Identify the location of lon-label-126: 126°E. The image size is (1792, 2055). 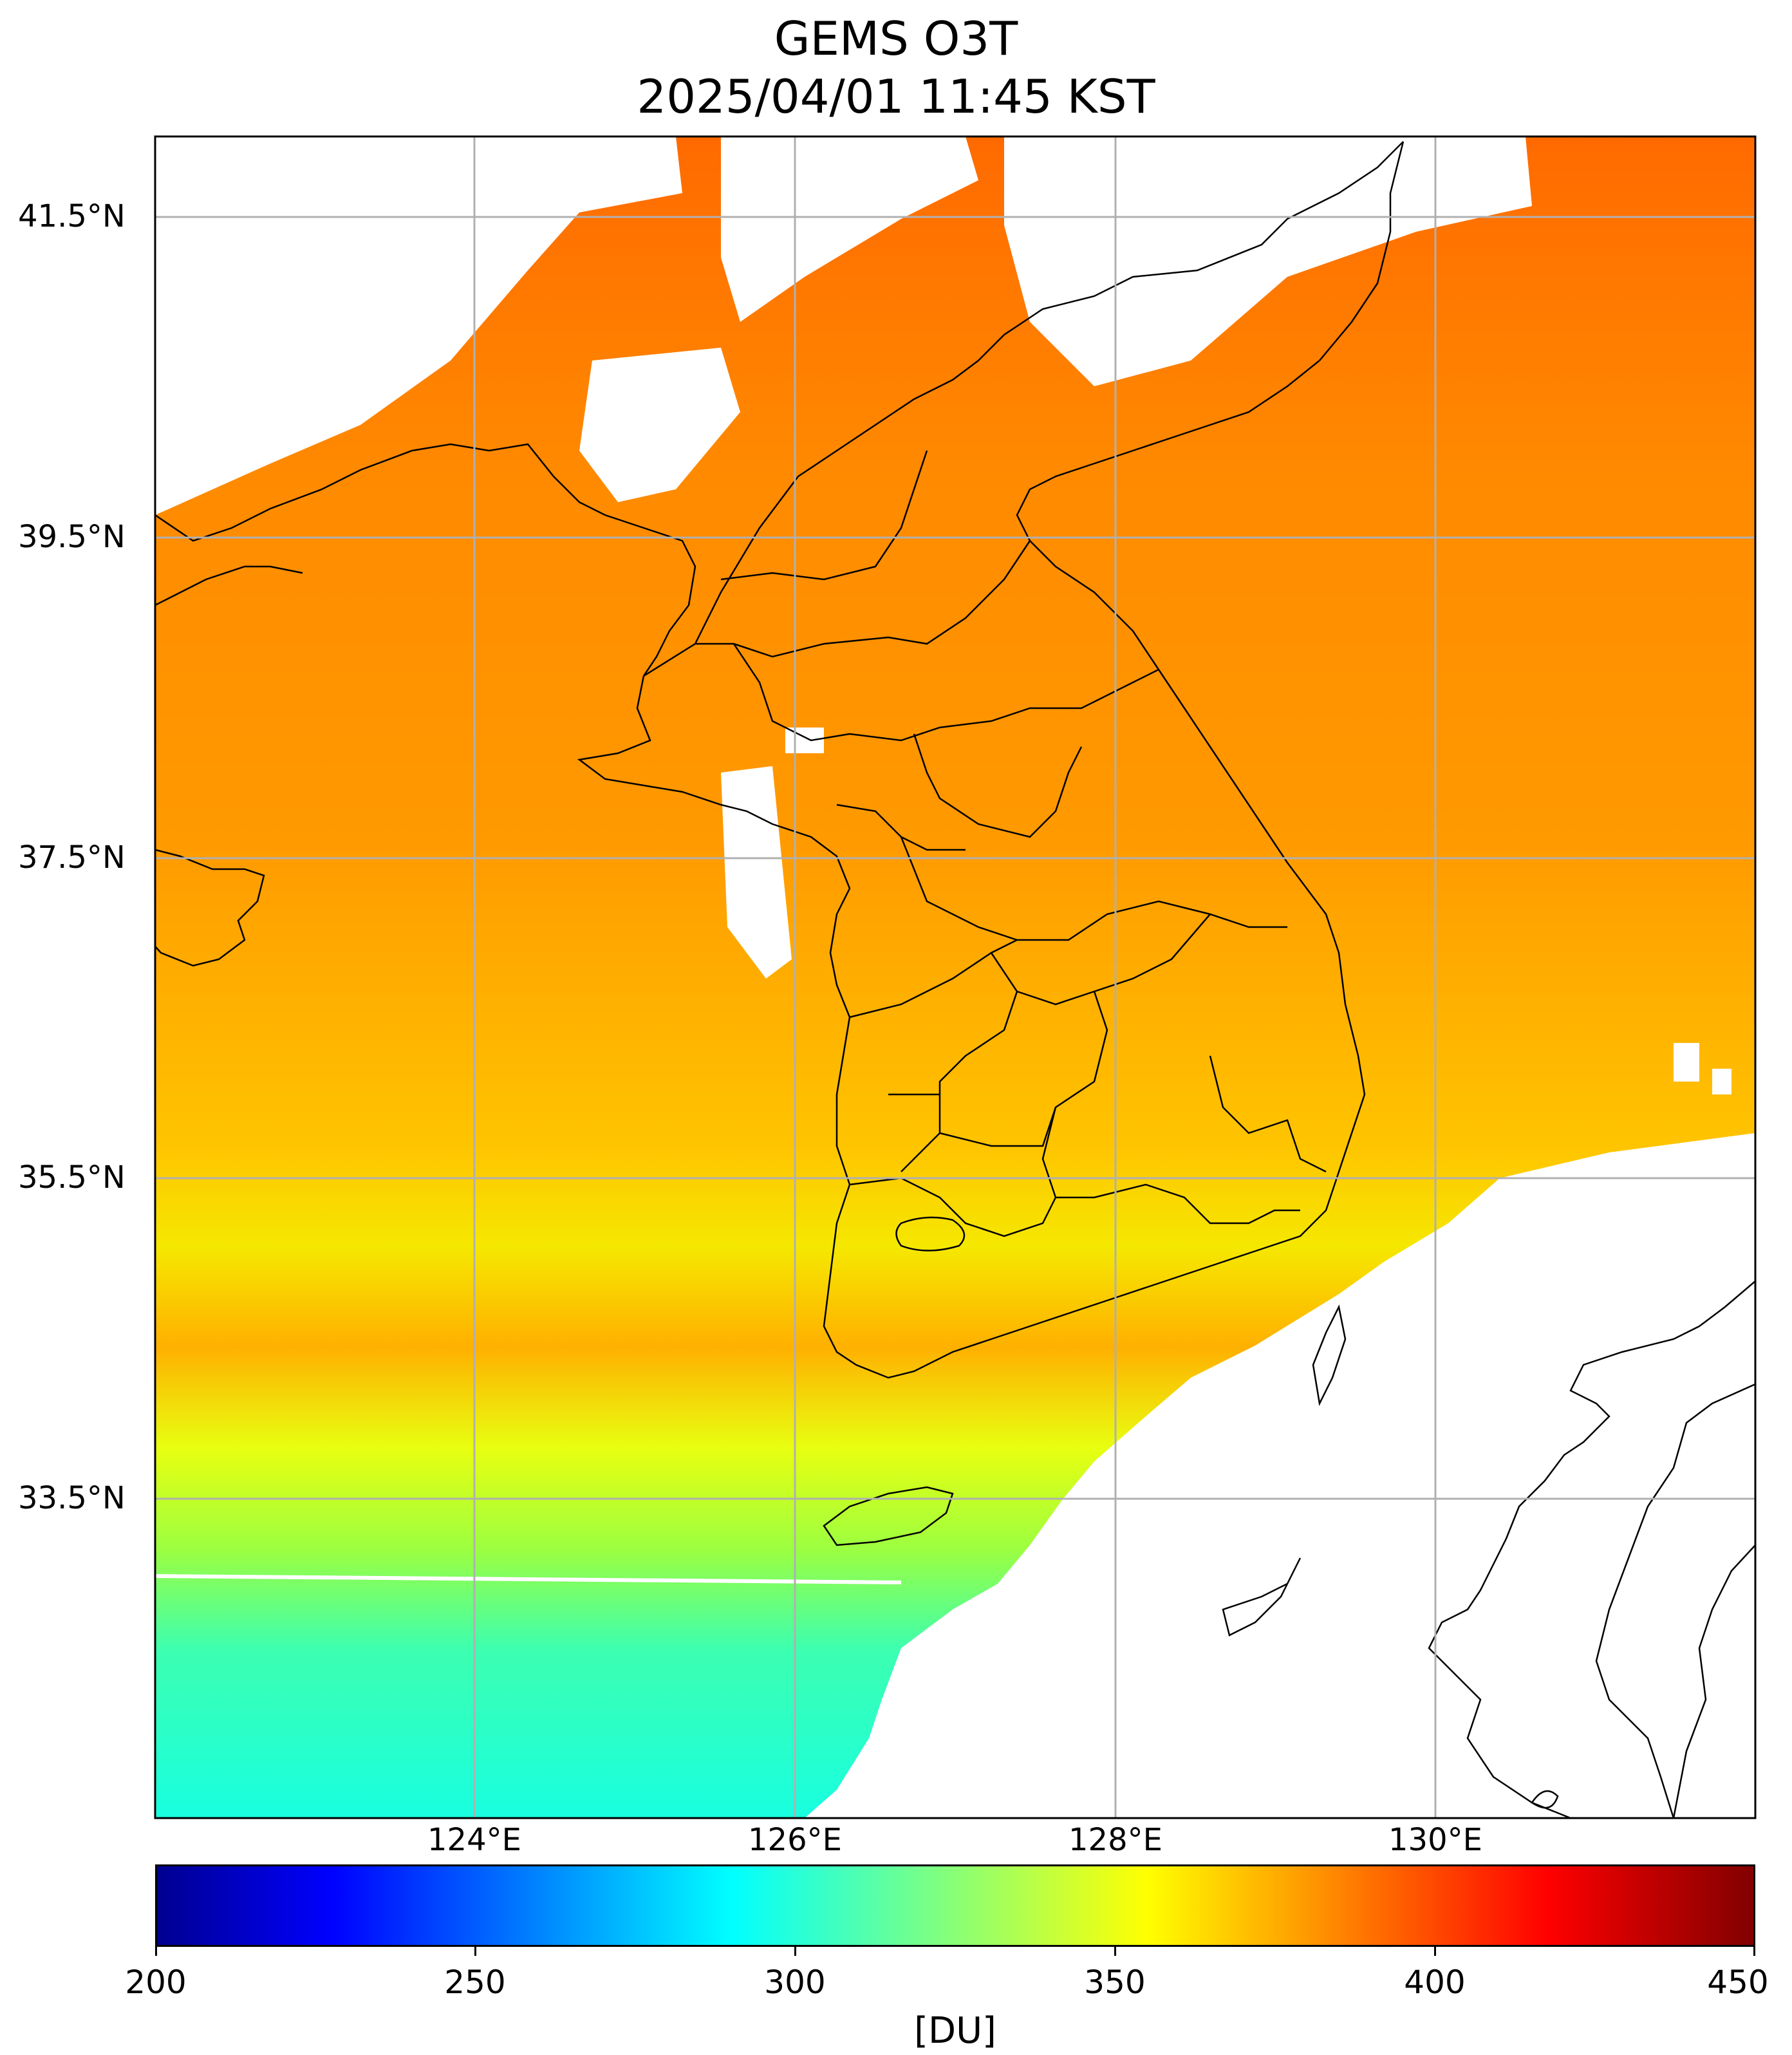
(795, 1840).